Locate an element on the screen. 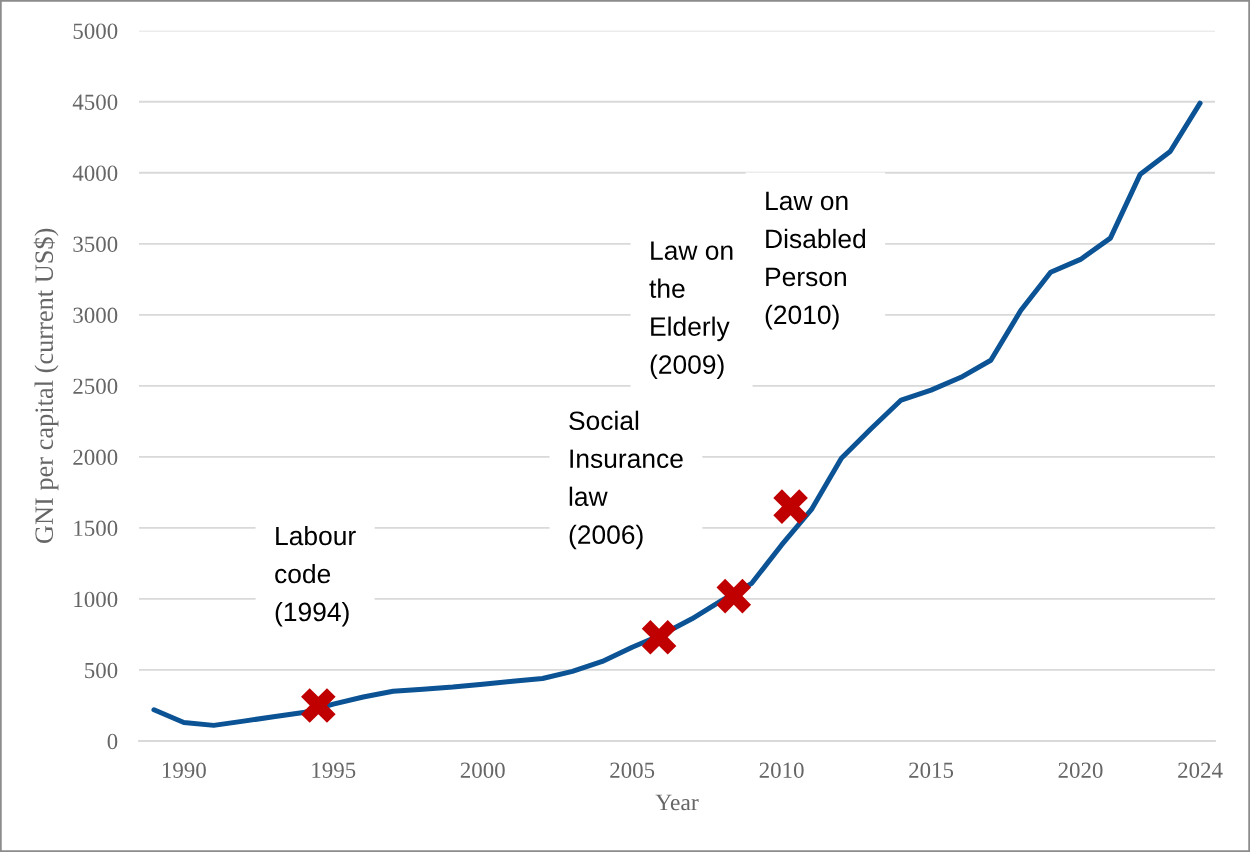  x-tick-label: 2000 is located at coordinates (482, 770).